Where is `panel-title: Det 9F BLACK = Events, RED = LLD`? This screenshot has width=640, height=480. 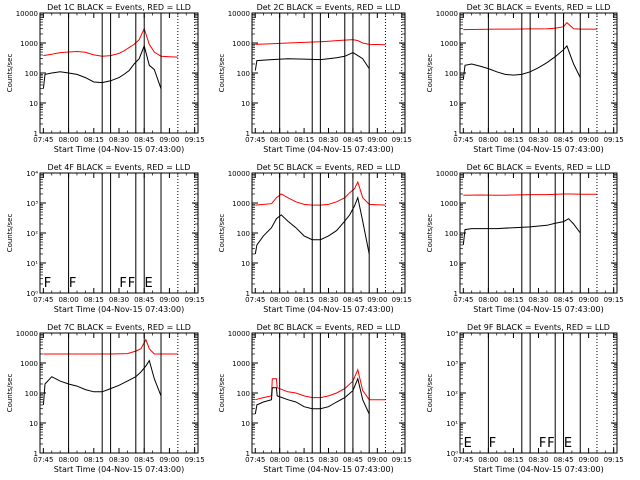
panel-title: Det 9F BLACK = Events, RED = LLD is located at coordinates (538, 327).